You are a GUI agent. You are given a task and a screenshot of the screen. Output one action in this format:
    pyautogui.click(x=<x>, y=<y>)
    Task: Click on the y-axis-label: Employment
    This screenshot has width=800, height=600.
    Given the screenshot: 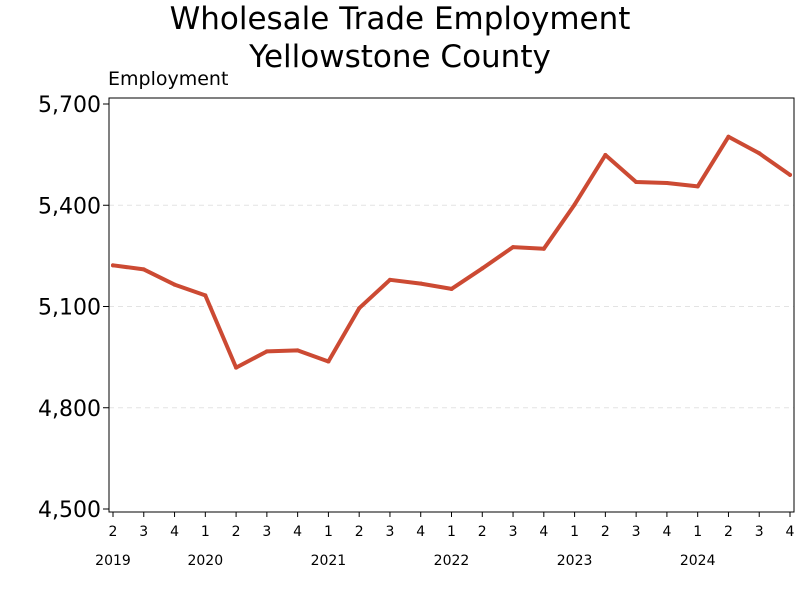 What is the action you would take?
    pyautogui.click(x=168, y=79)
    